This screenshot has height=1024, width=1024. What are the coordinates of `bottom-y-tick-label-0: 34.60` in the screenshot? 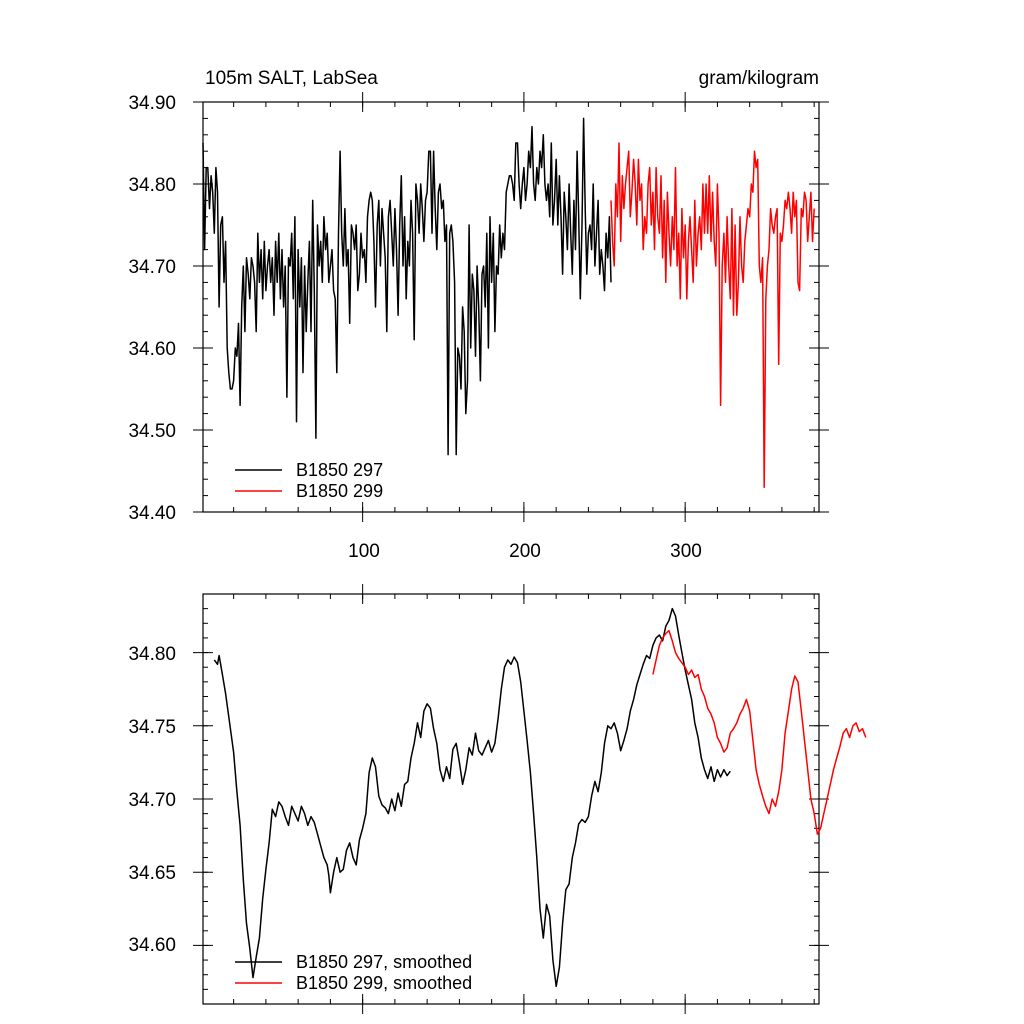 It's located at (152, 945).